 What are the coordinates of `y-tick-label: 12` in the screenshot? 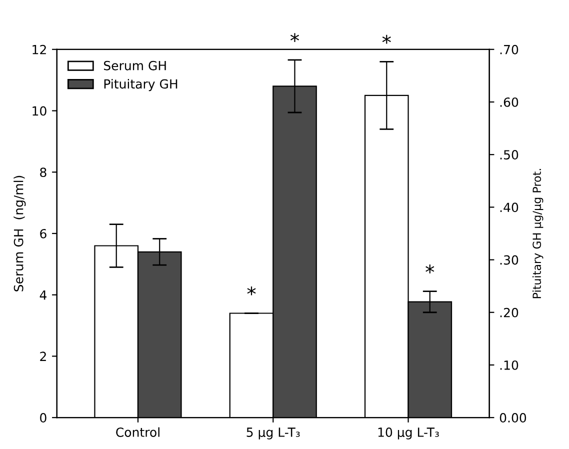 It's located at (39, 49).